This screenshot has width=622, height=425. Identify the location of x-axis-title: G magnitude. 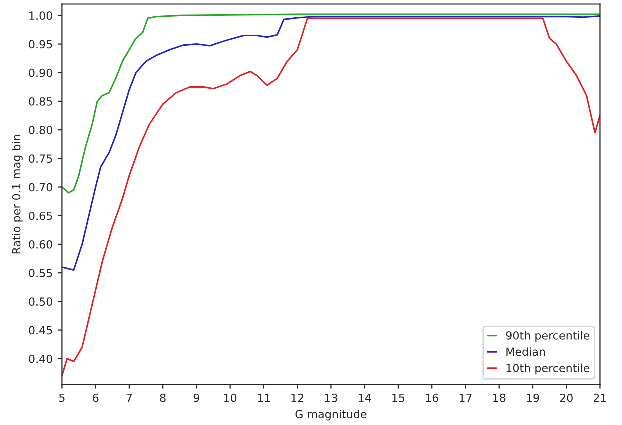
(331, 415).